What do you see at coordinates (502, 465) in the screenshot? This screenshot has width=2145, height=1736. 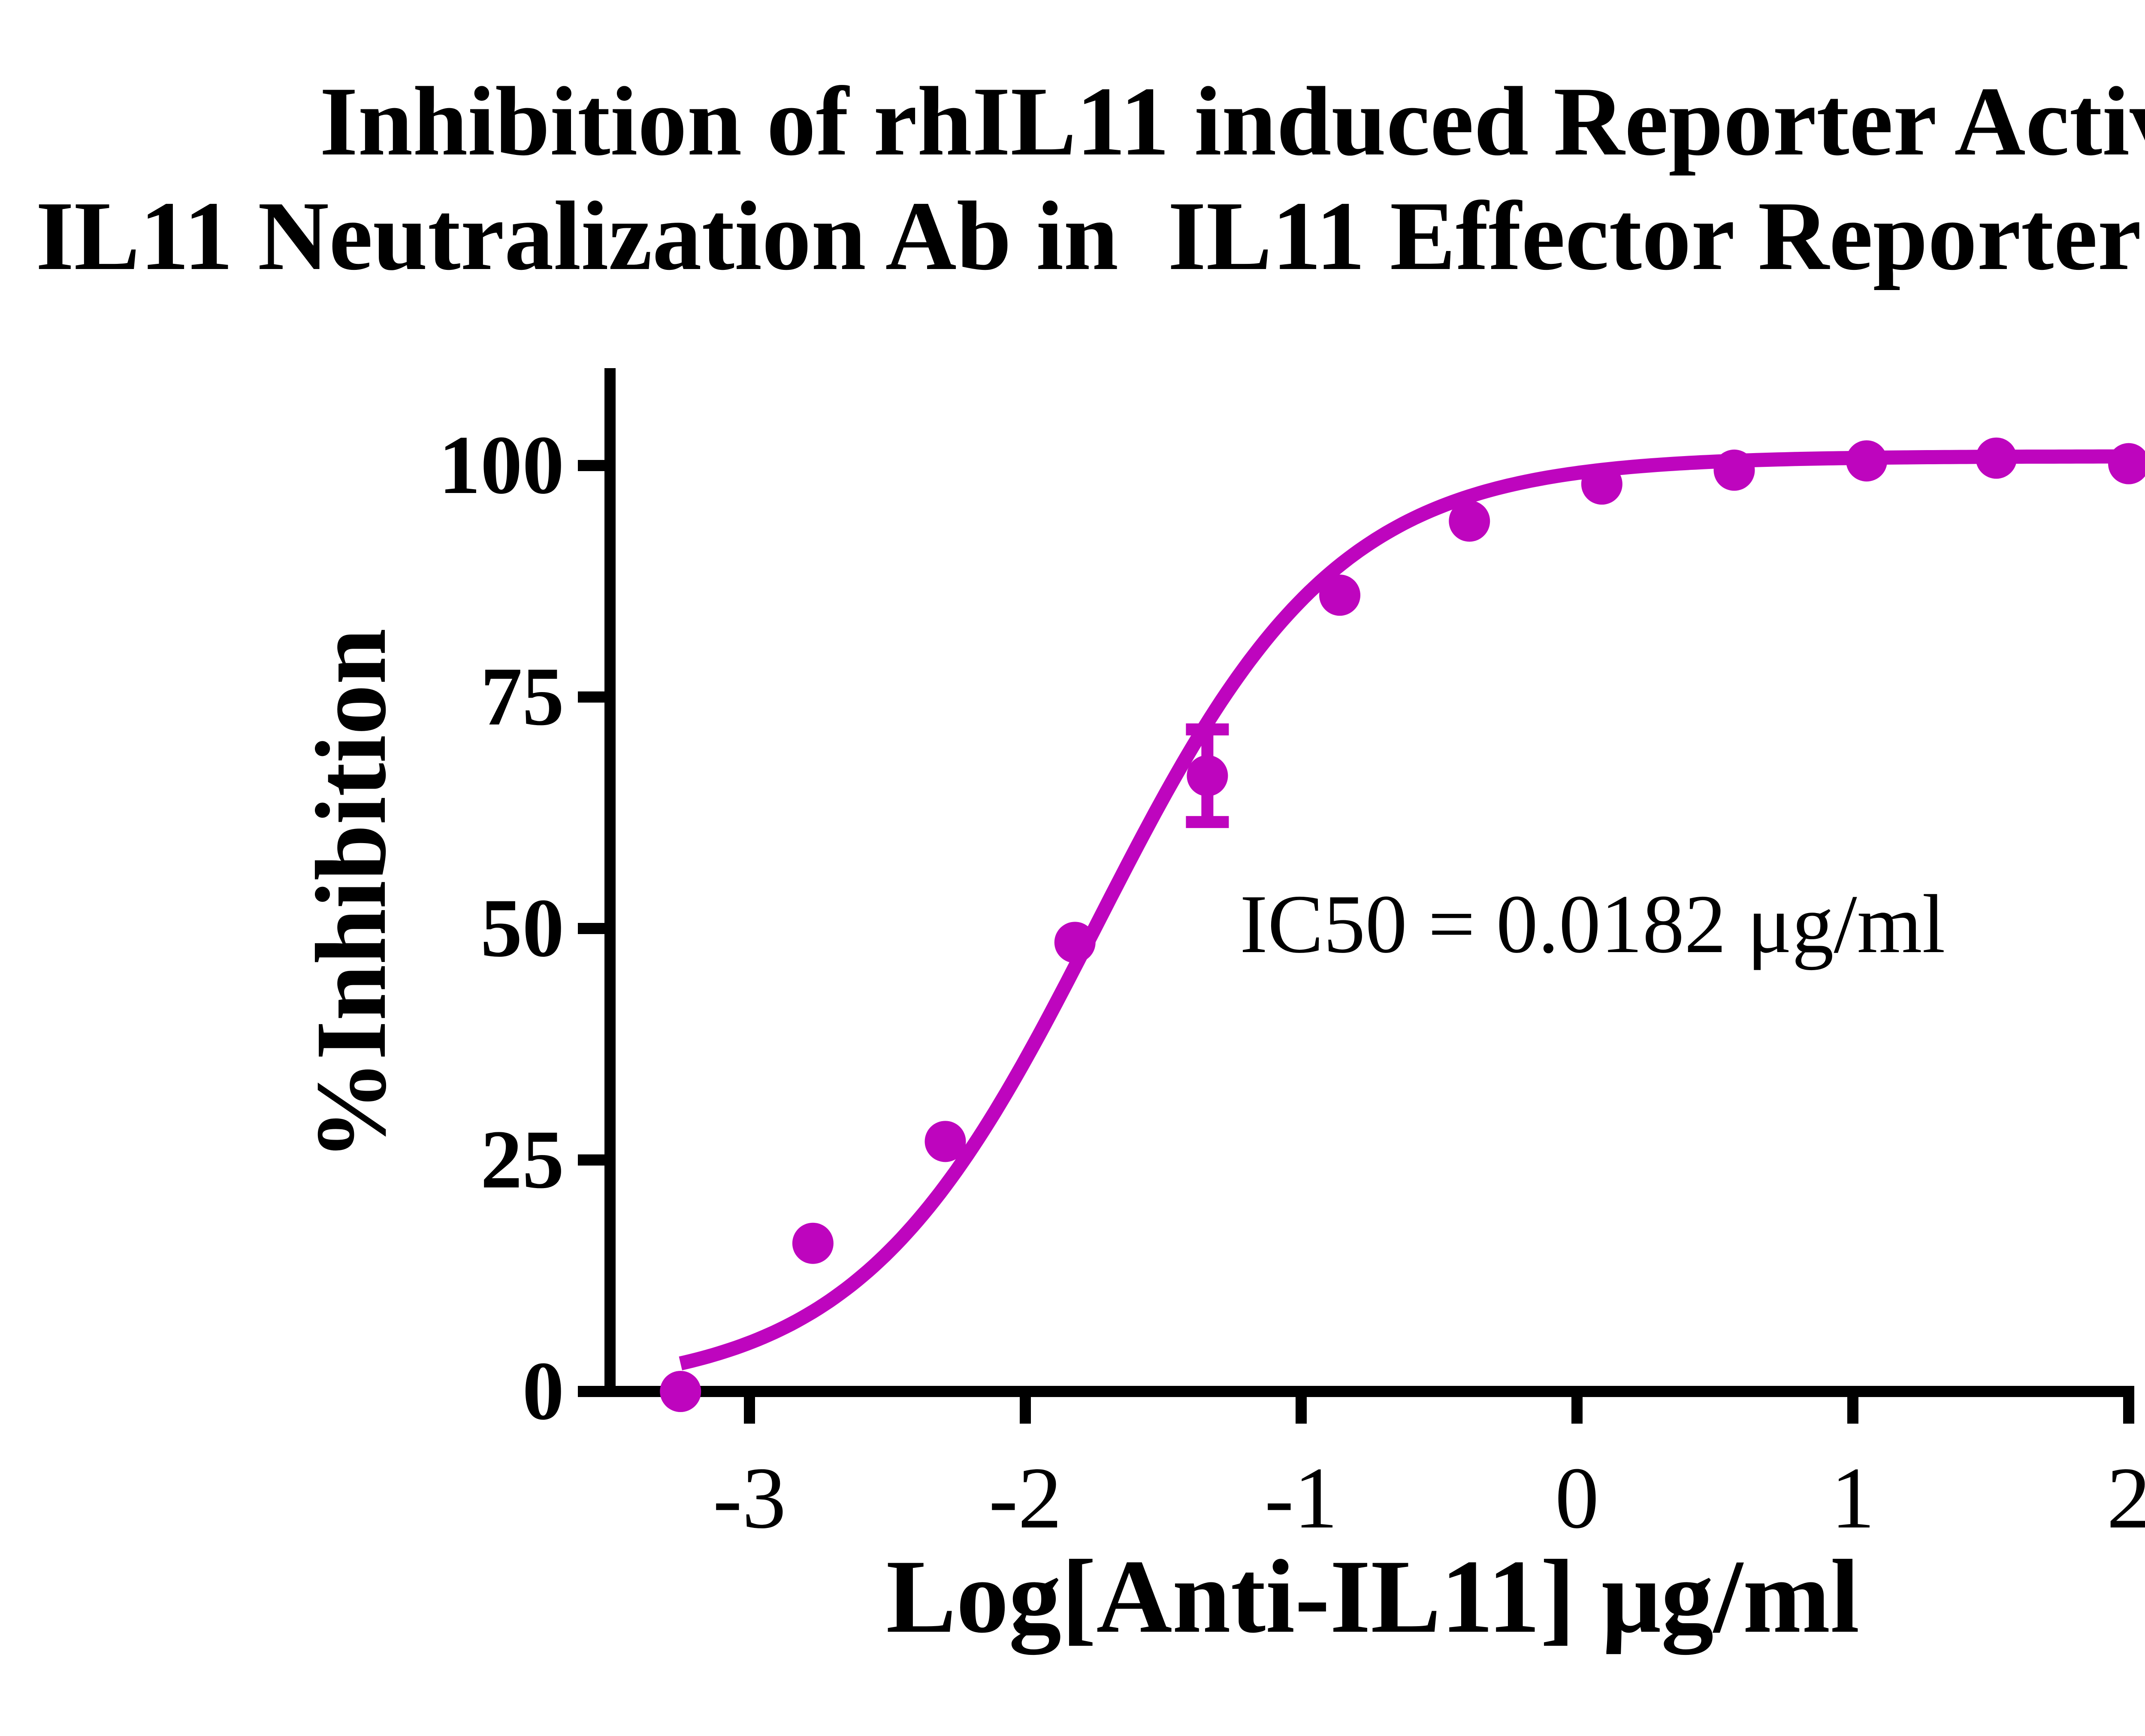 I see `y-tick-label: 100` at bounding box center [502, 465].